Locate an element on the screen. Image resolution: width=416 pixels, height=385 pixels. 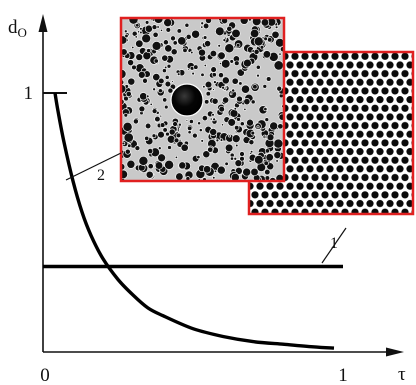
callout-2-label: 2 is located at coordinates (101, 175).